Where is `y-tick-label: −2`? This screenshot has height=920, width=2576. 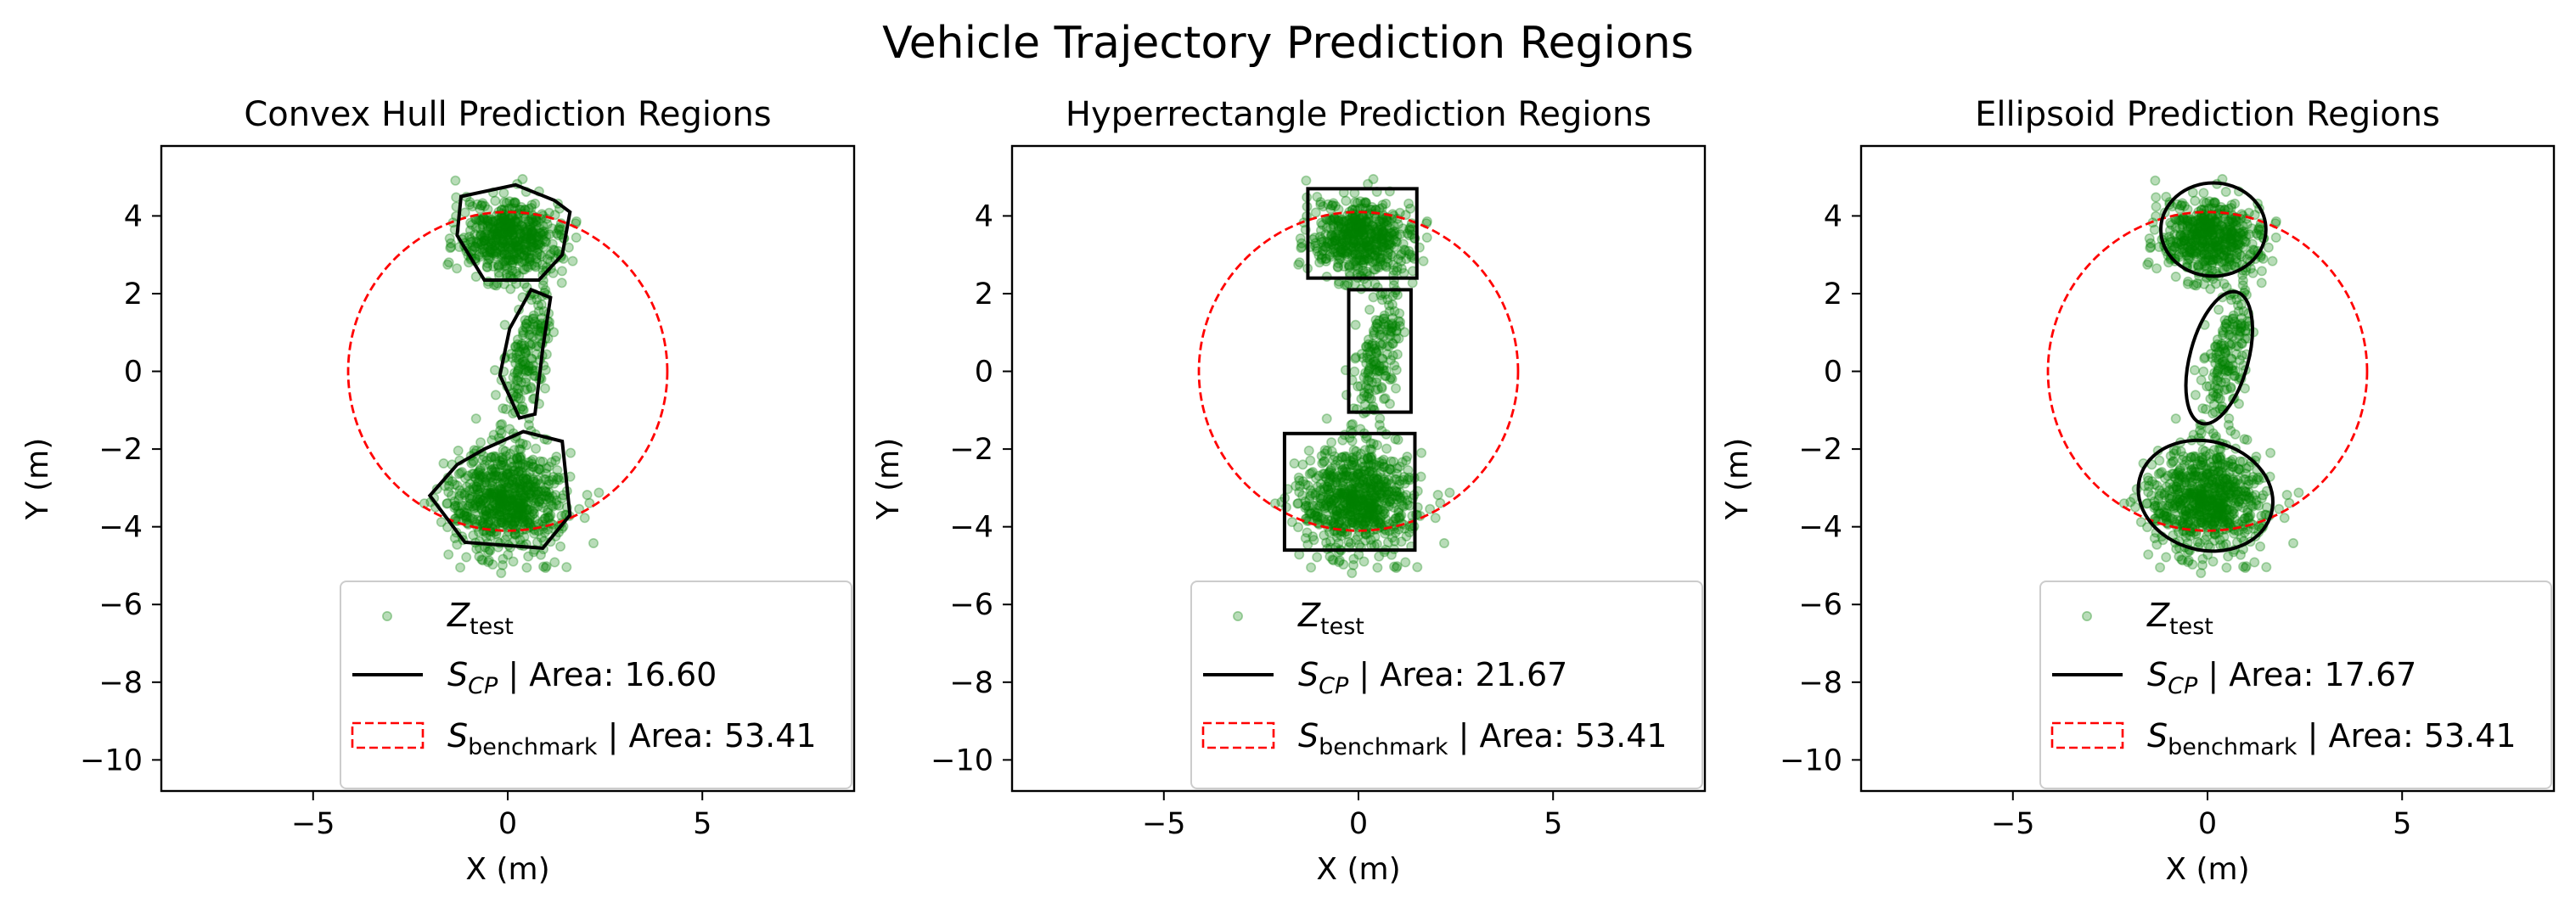
y-tick-label: −2 is located at coordinates (120, 450).